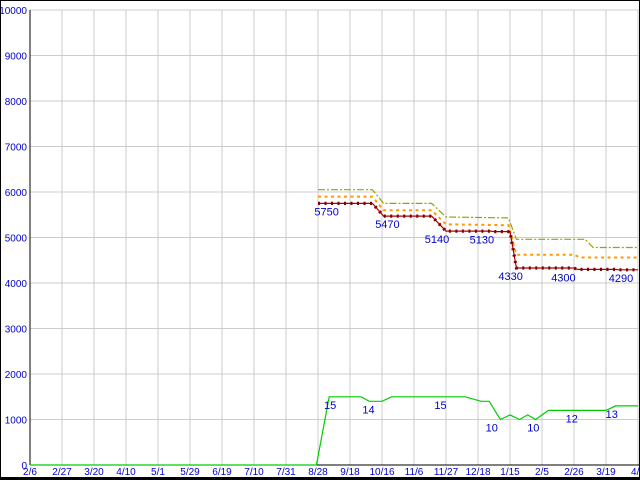  What do you see at coordinates (286, 472) in the screenshot?
I see `x-tick-label: 7/31` at bounding box center [286, 472].